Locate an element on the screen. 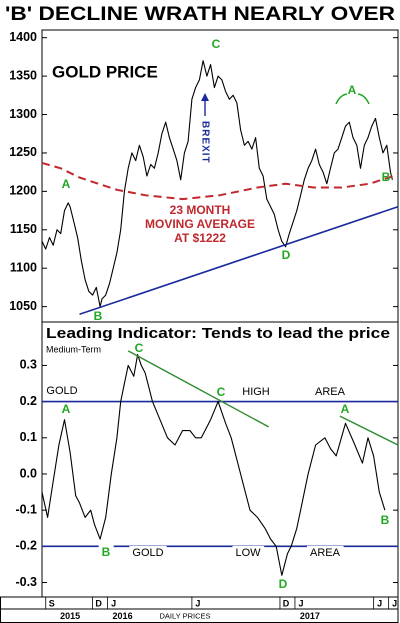  y-tick-label: 0.1 is located at coordinates (28, 437).